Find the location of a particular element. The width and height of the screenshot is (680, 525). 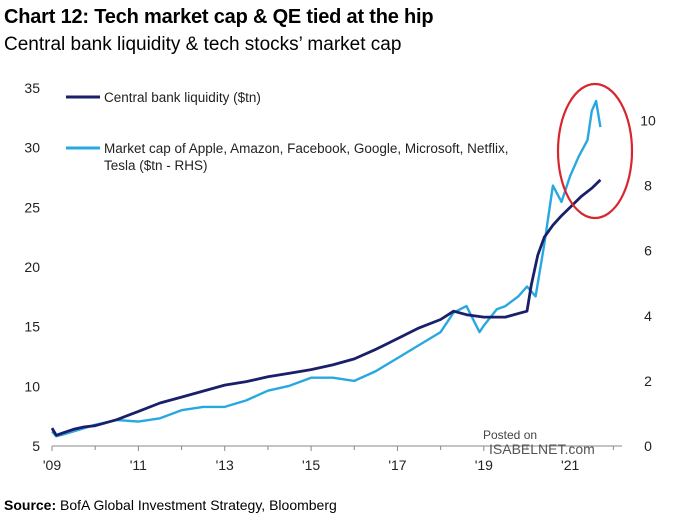

source-label: Source: is located at coordinates (30, 505).